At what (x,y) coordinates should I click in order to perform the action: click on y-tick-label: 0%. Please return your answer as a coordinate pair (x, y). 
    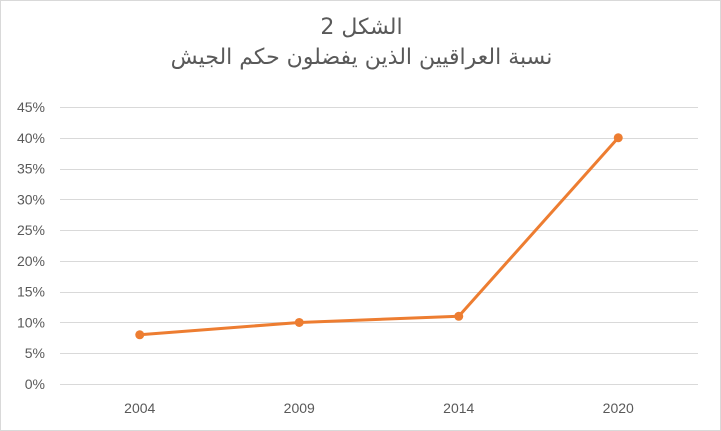
    Looking at the image, I should click on (35, 384).